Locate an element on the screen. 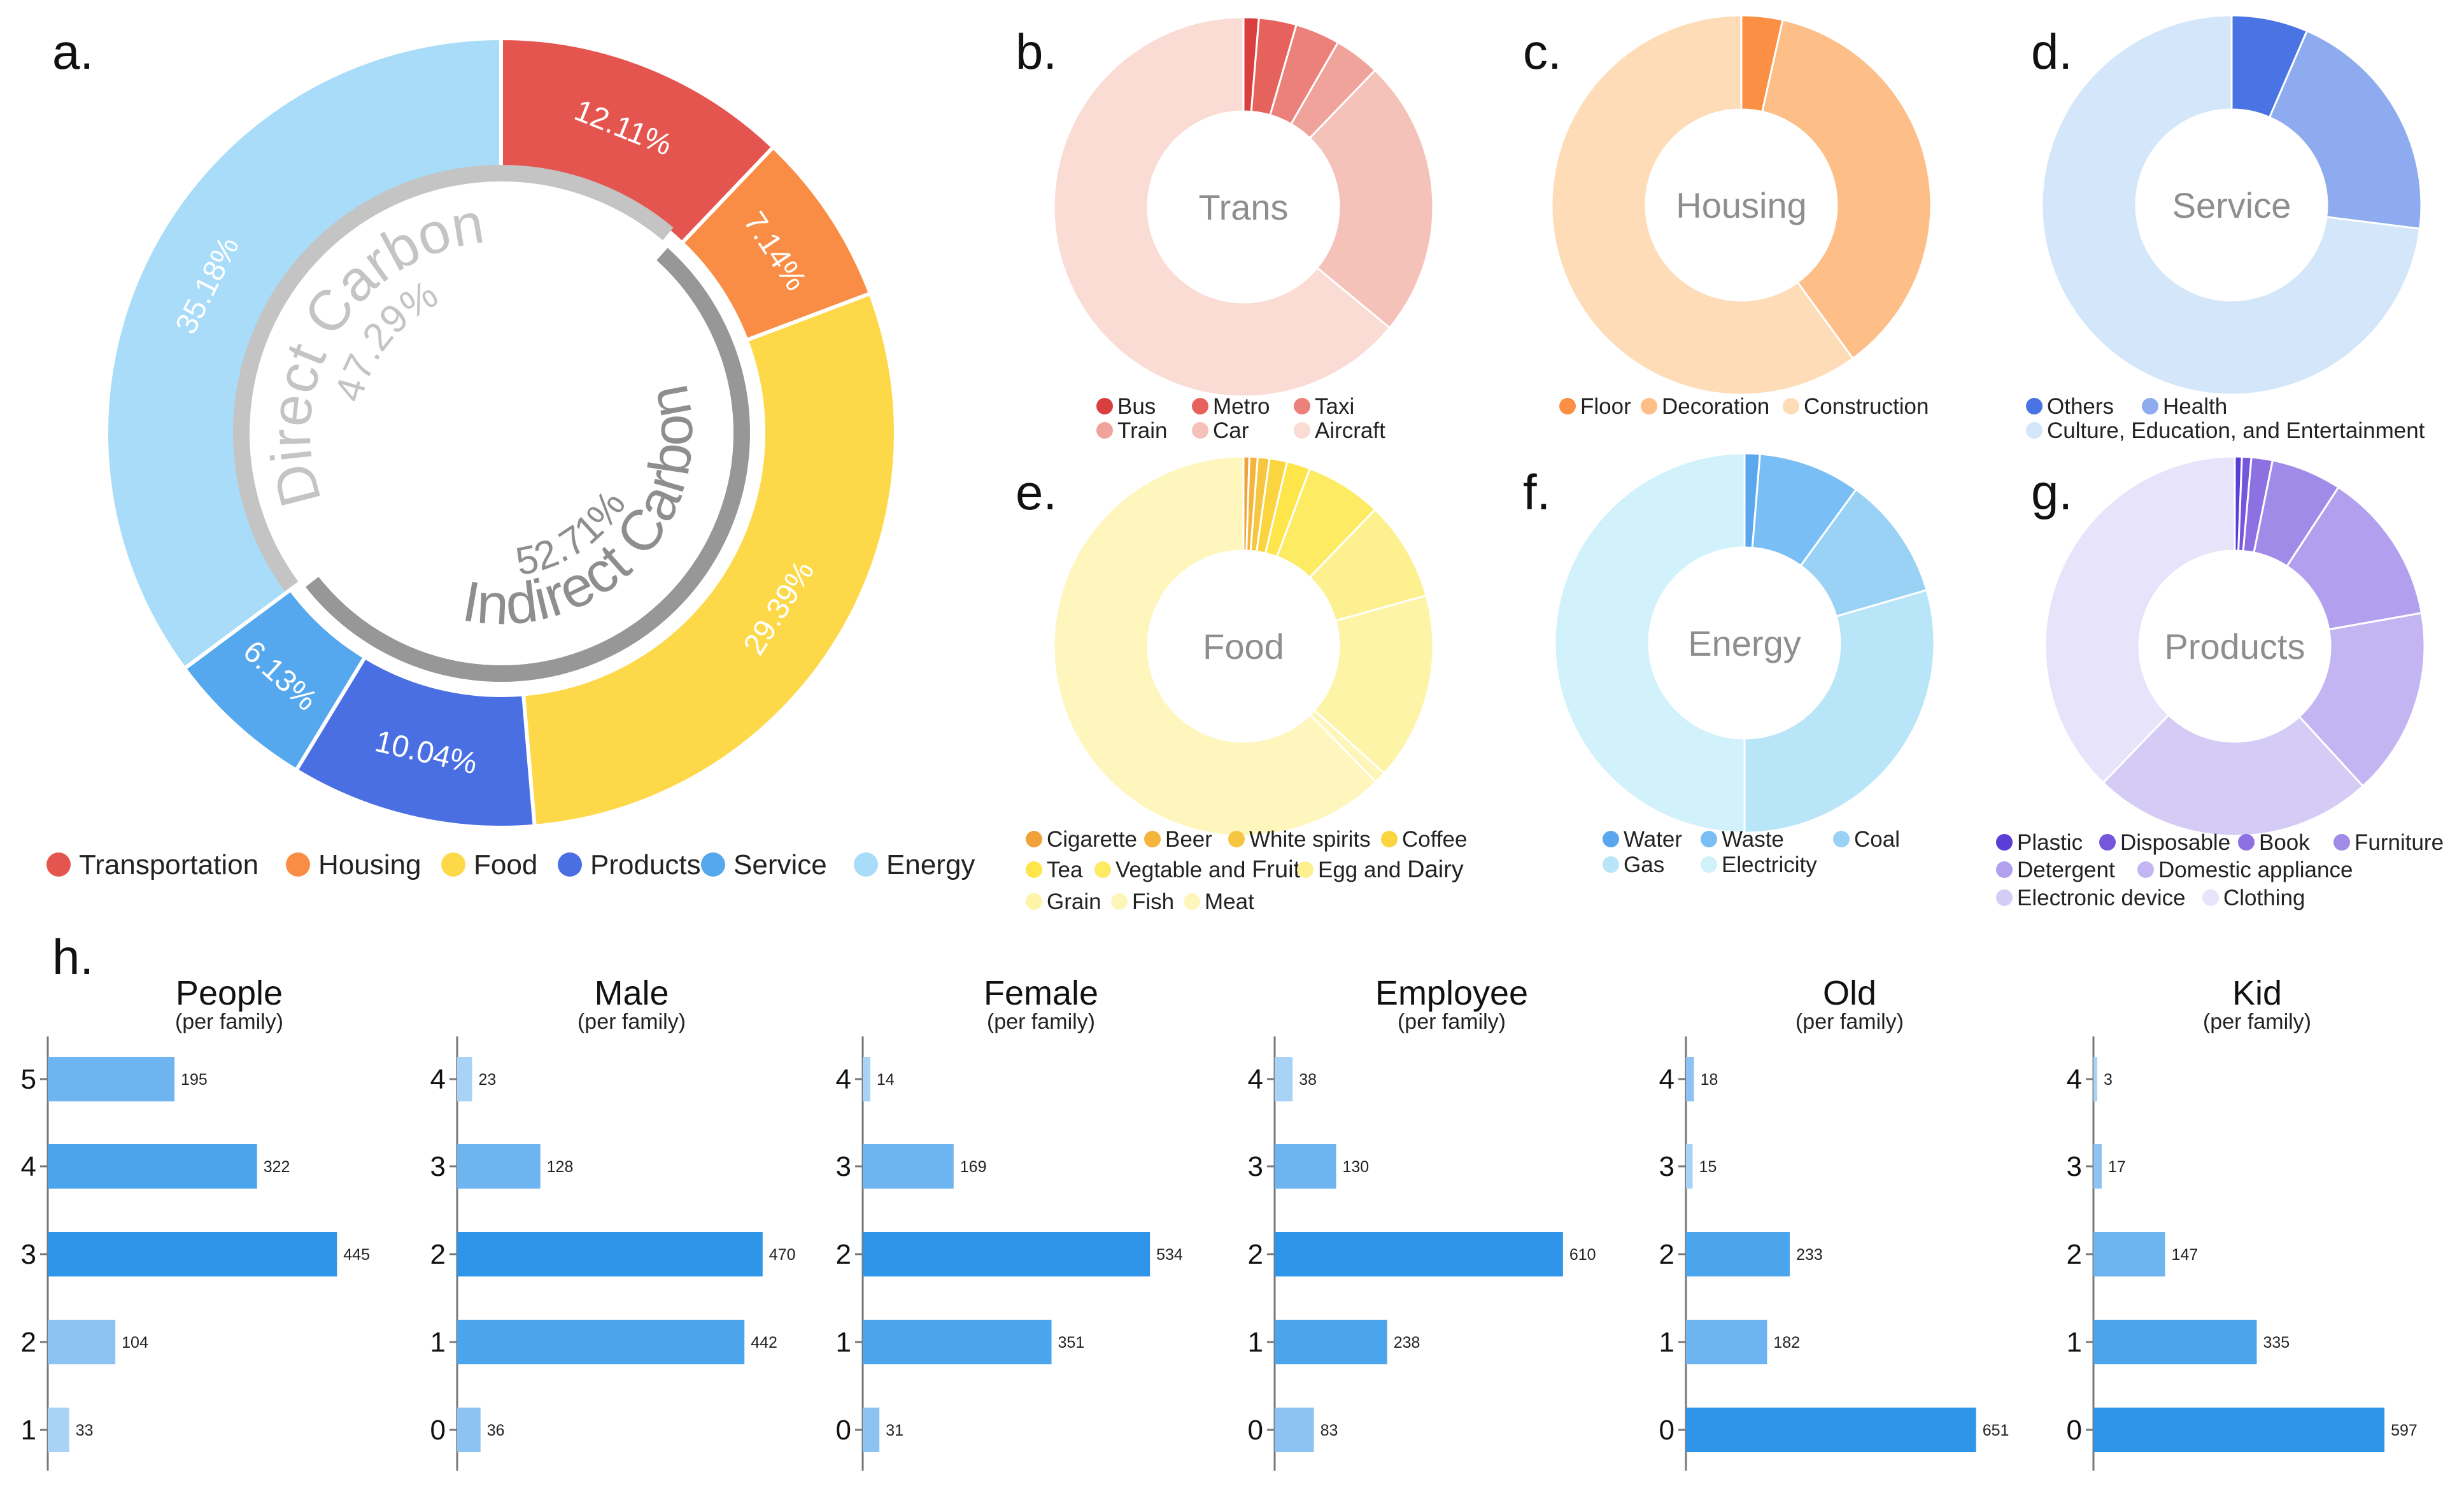 The image size is (2464, 1498). legend-label: Coffee is located at coordinates (1435, 839).